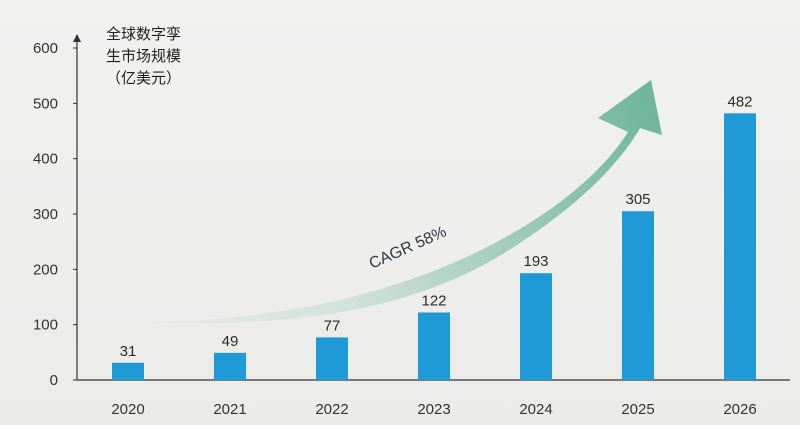 This screenshot has width=800, height=425. What do you see at coordinates (144, 56) in the screenshot?
I see `y-axis-label: 全球数字孪 生市场规模 （亿美元）` at bounding box center [144, 56].